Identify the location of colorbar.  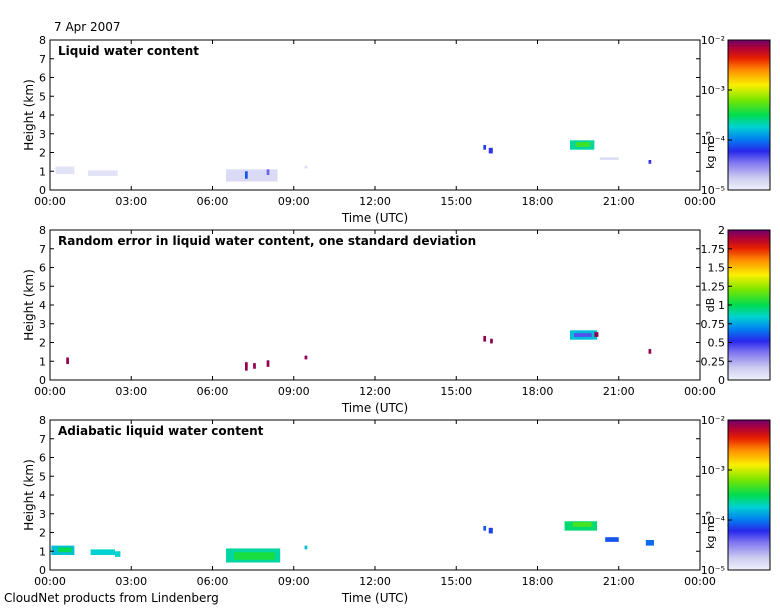
(749, 115).